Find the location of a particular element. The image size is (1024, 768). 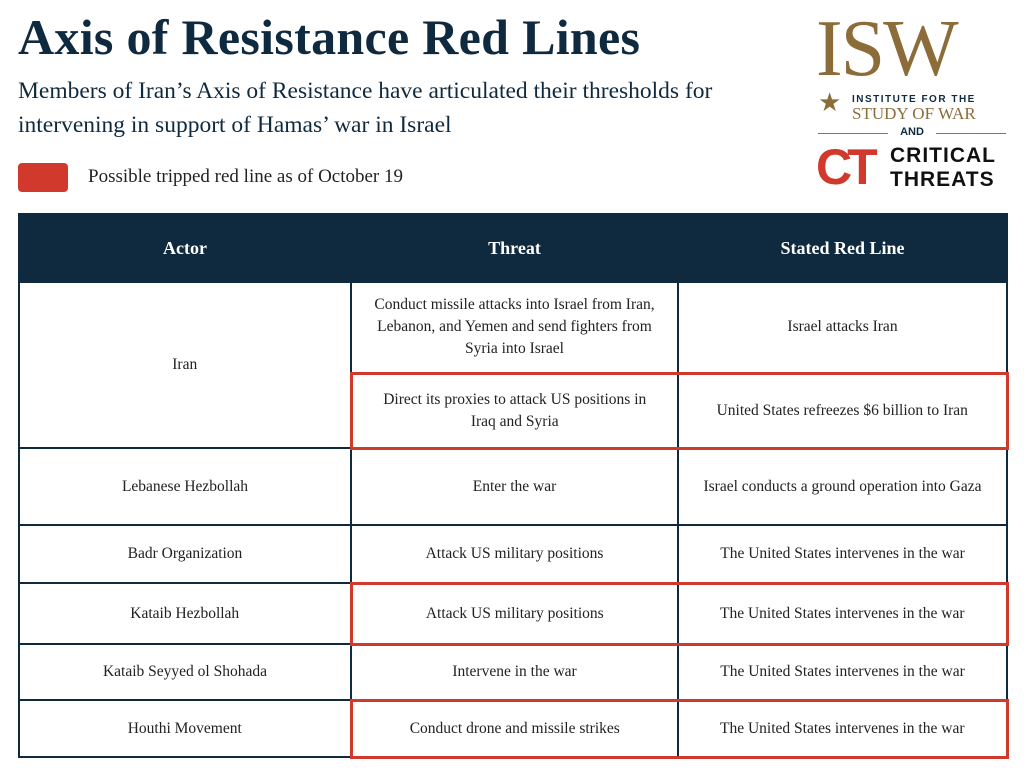

ct-logo: CT is located at coordinates (847, 167).